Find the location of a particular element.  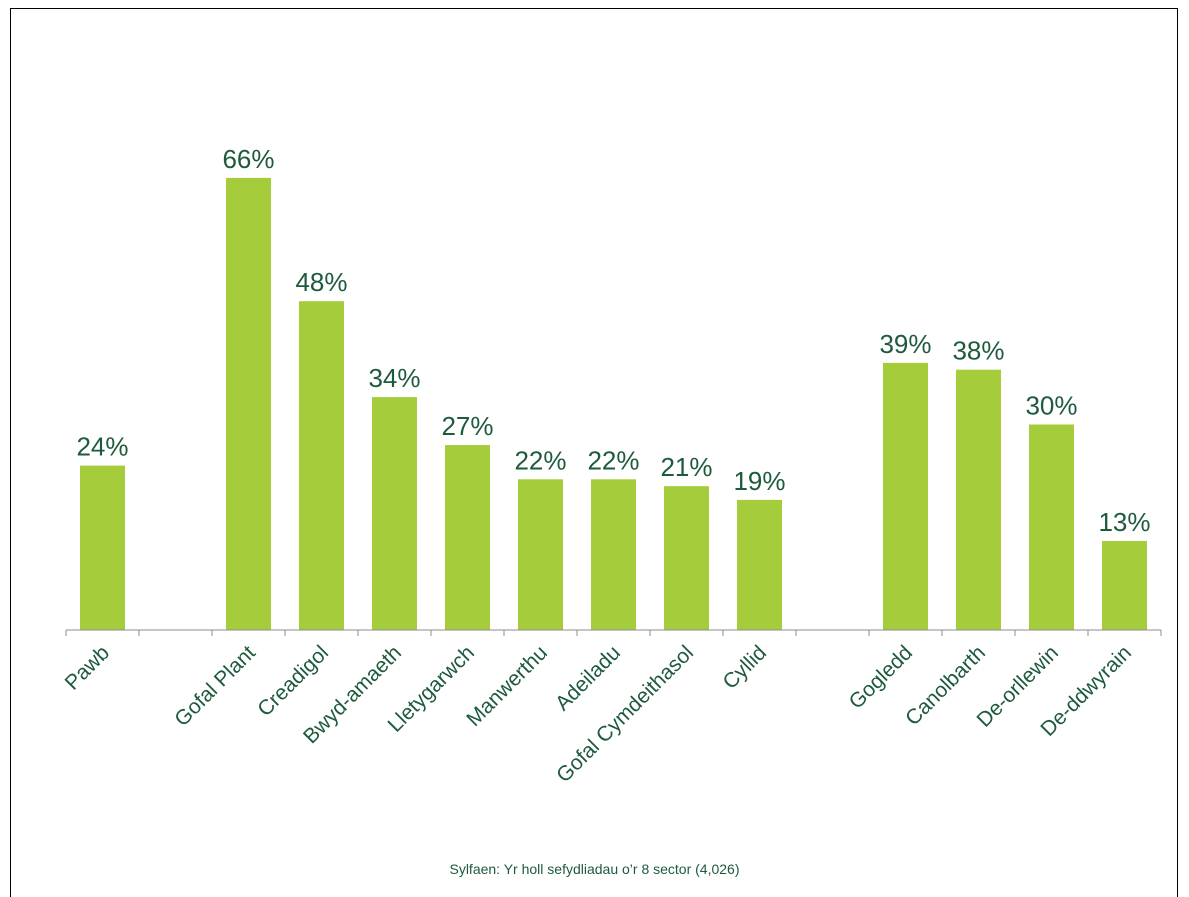

category-label: Gogledd is located at coordinates (881, 677).